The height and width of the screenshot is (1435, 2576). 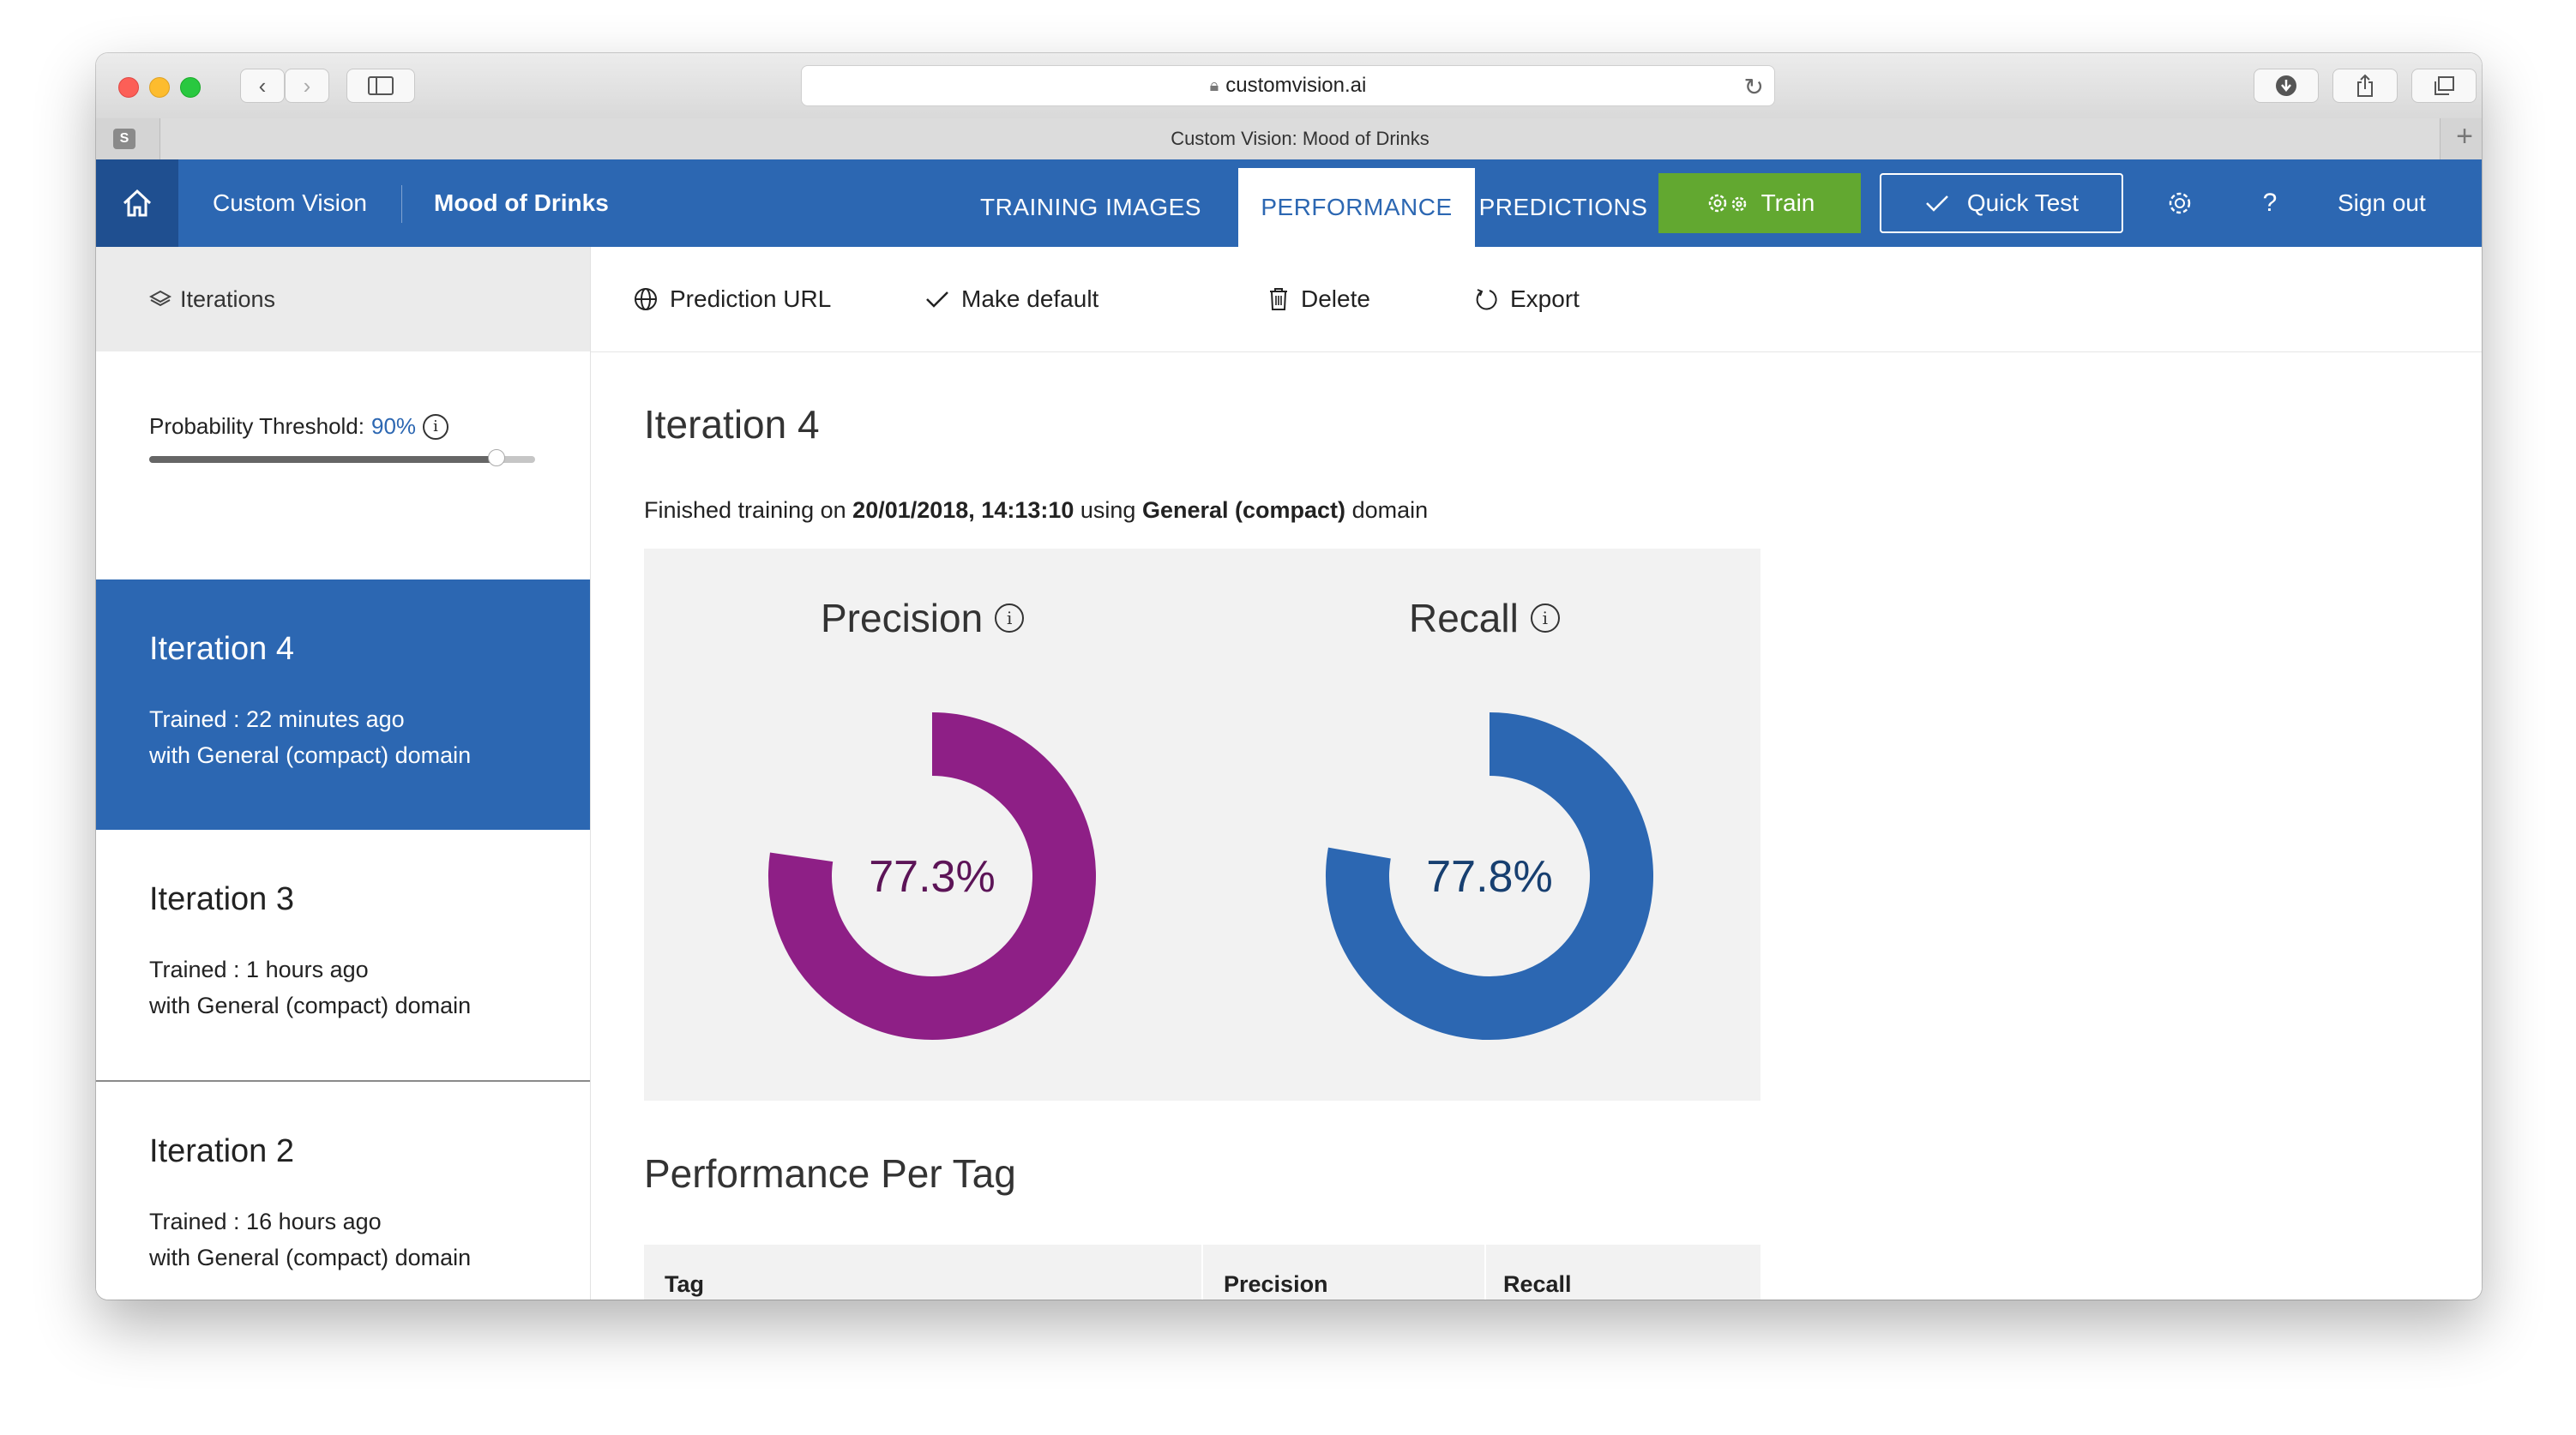 What do you see at coordinates (1486, 300) in the screenshot?
I see `refresh-icon` at bounding box center [1486, 300].